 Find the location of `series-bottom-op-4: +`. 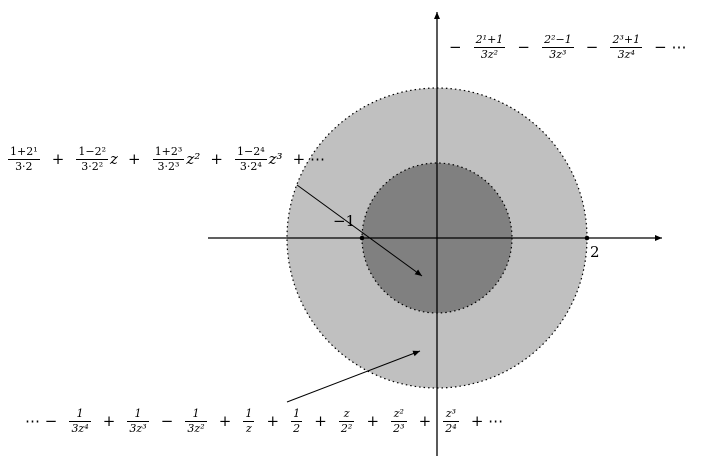

series-bottom-op-4: + is located at coordinates (273, 421).